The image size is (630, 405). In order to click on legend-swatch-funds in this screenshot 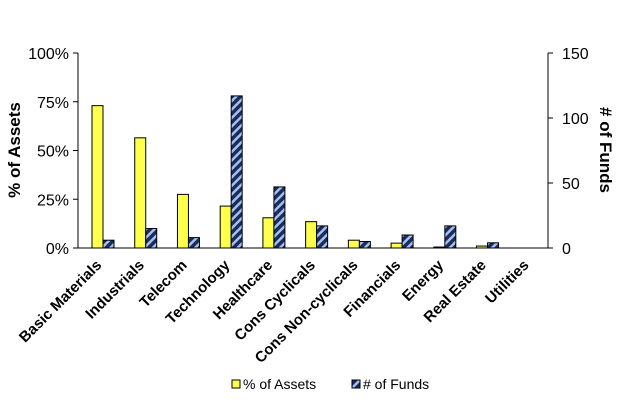, I will do `click(356, 384)`.